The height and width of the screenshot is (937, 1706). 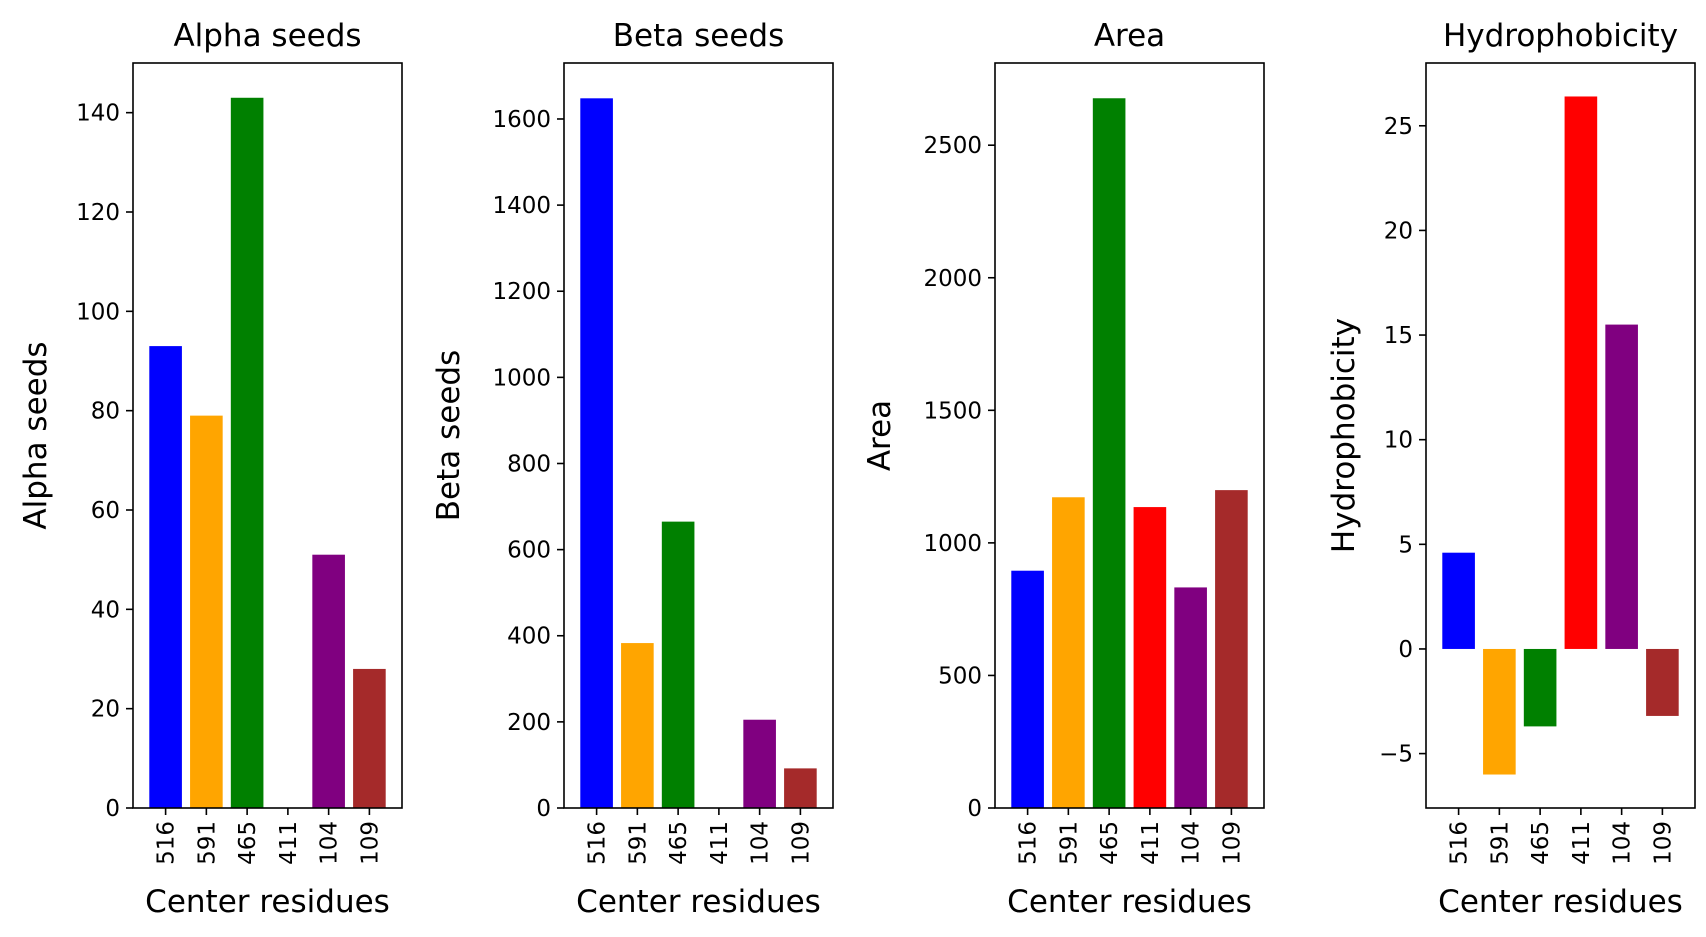 What do you see at coordinates (105, 412) in the screenshot?
I see `y-tick-label: 80` at bounding box center [105, 412].